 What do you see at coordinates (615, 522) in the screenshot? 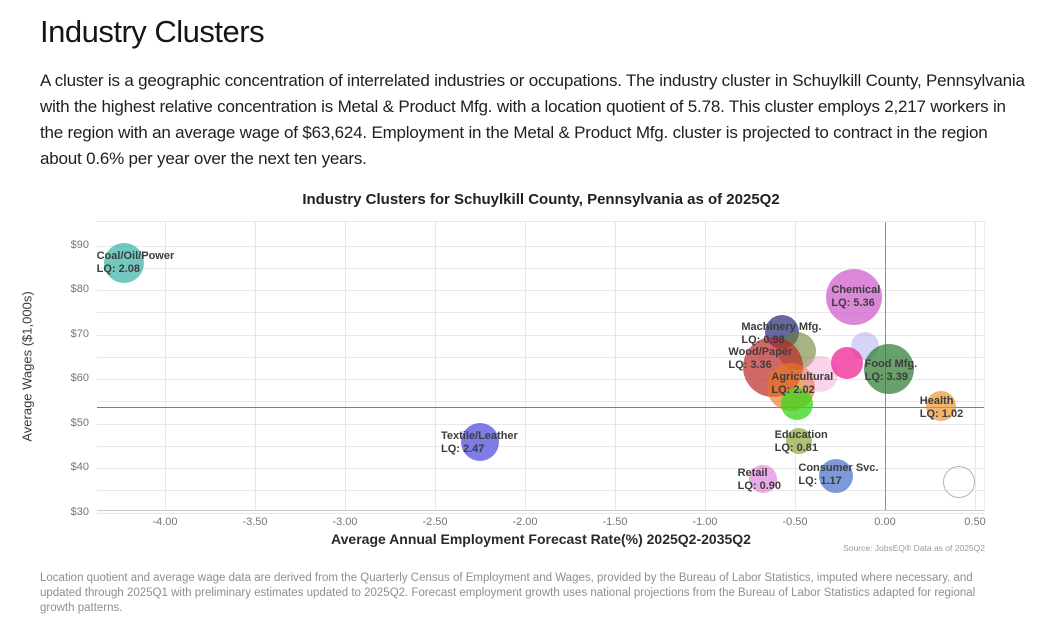
I see `x-tick-label: -1.50` at bounding box center [615, 522].